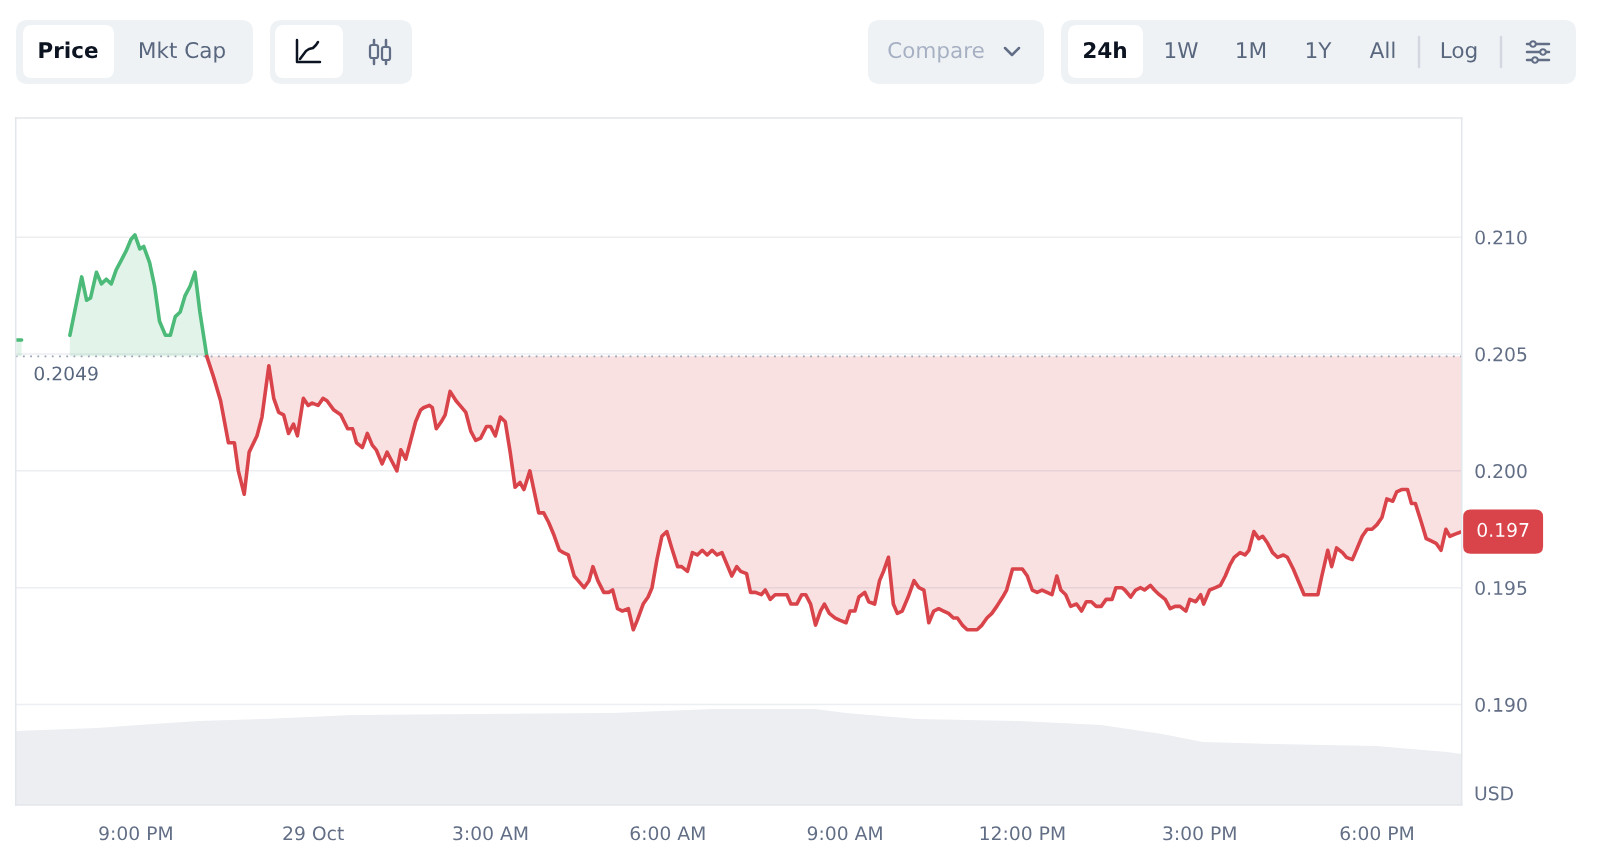 The height and width of the screenshot is (852, 1598). What do you see at coordinates (1459, 52) in the screenshot?
I see `text: Log` at bounding box center [1459, 52].